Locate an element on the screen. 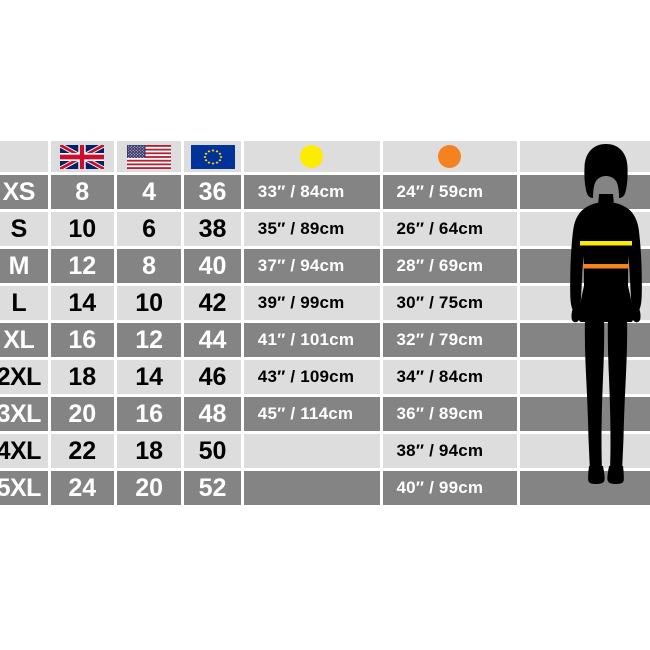 Image resolution: width=650 pixels, height=650 pixels. cell-waist: 30″ / 75cm is located at coordinates (450, 303).